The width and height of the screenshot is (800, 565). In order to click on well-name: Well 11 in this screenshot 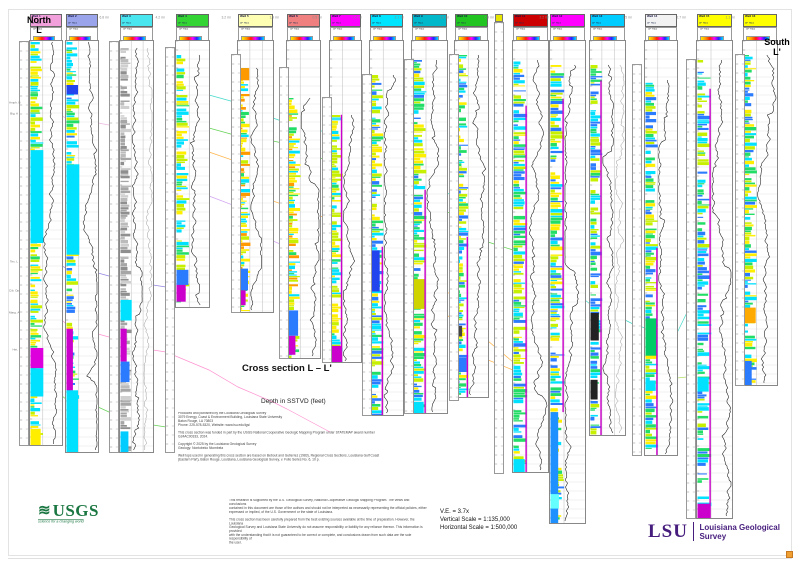, I will do `click(520, 16)`.